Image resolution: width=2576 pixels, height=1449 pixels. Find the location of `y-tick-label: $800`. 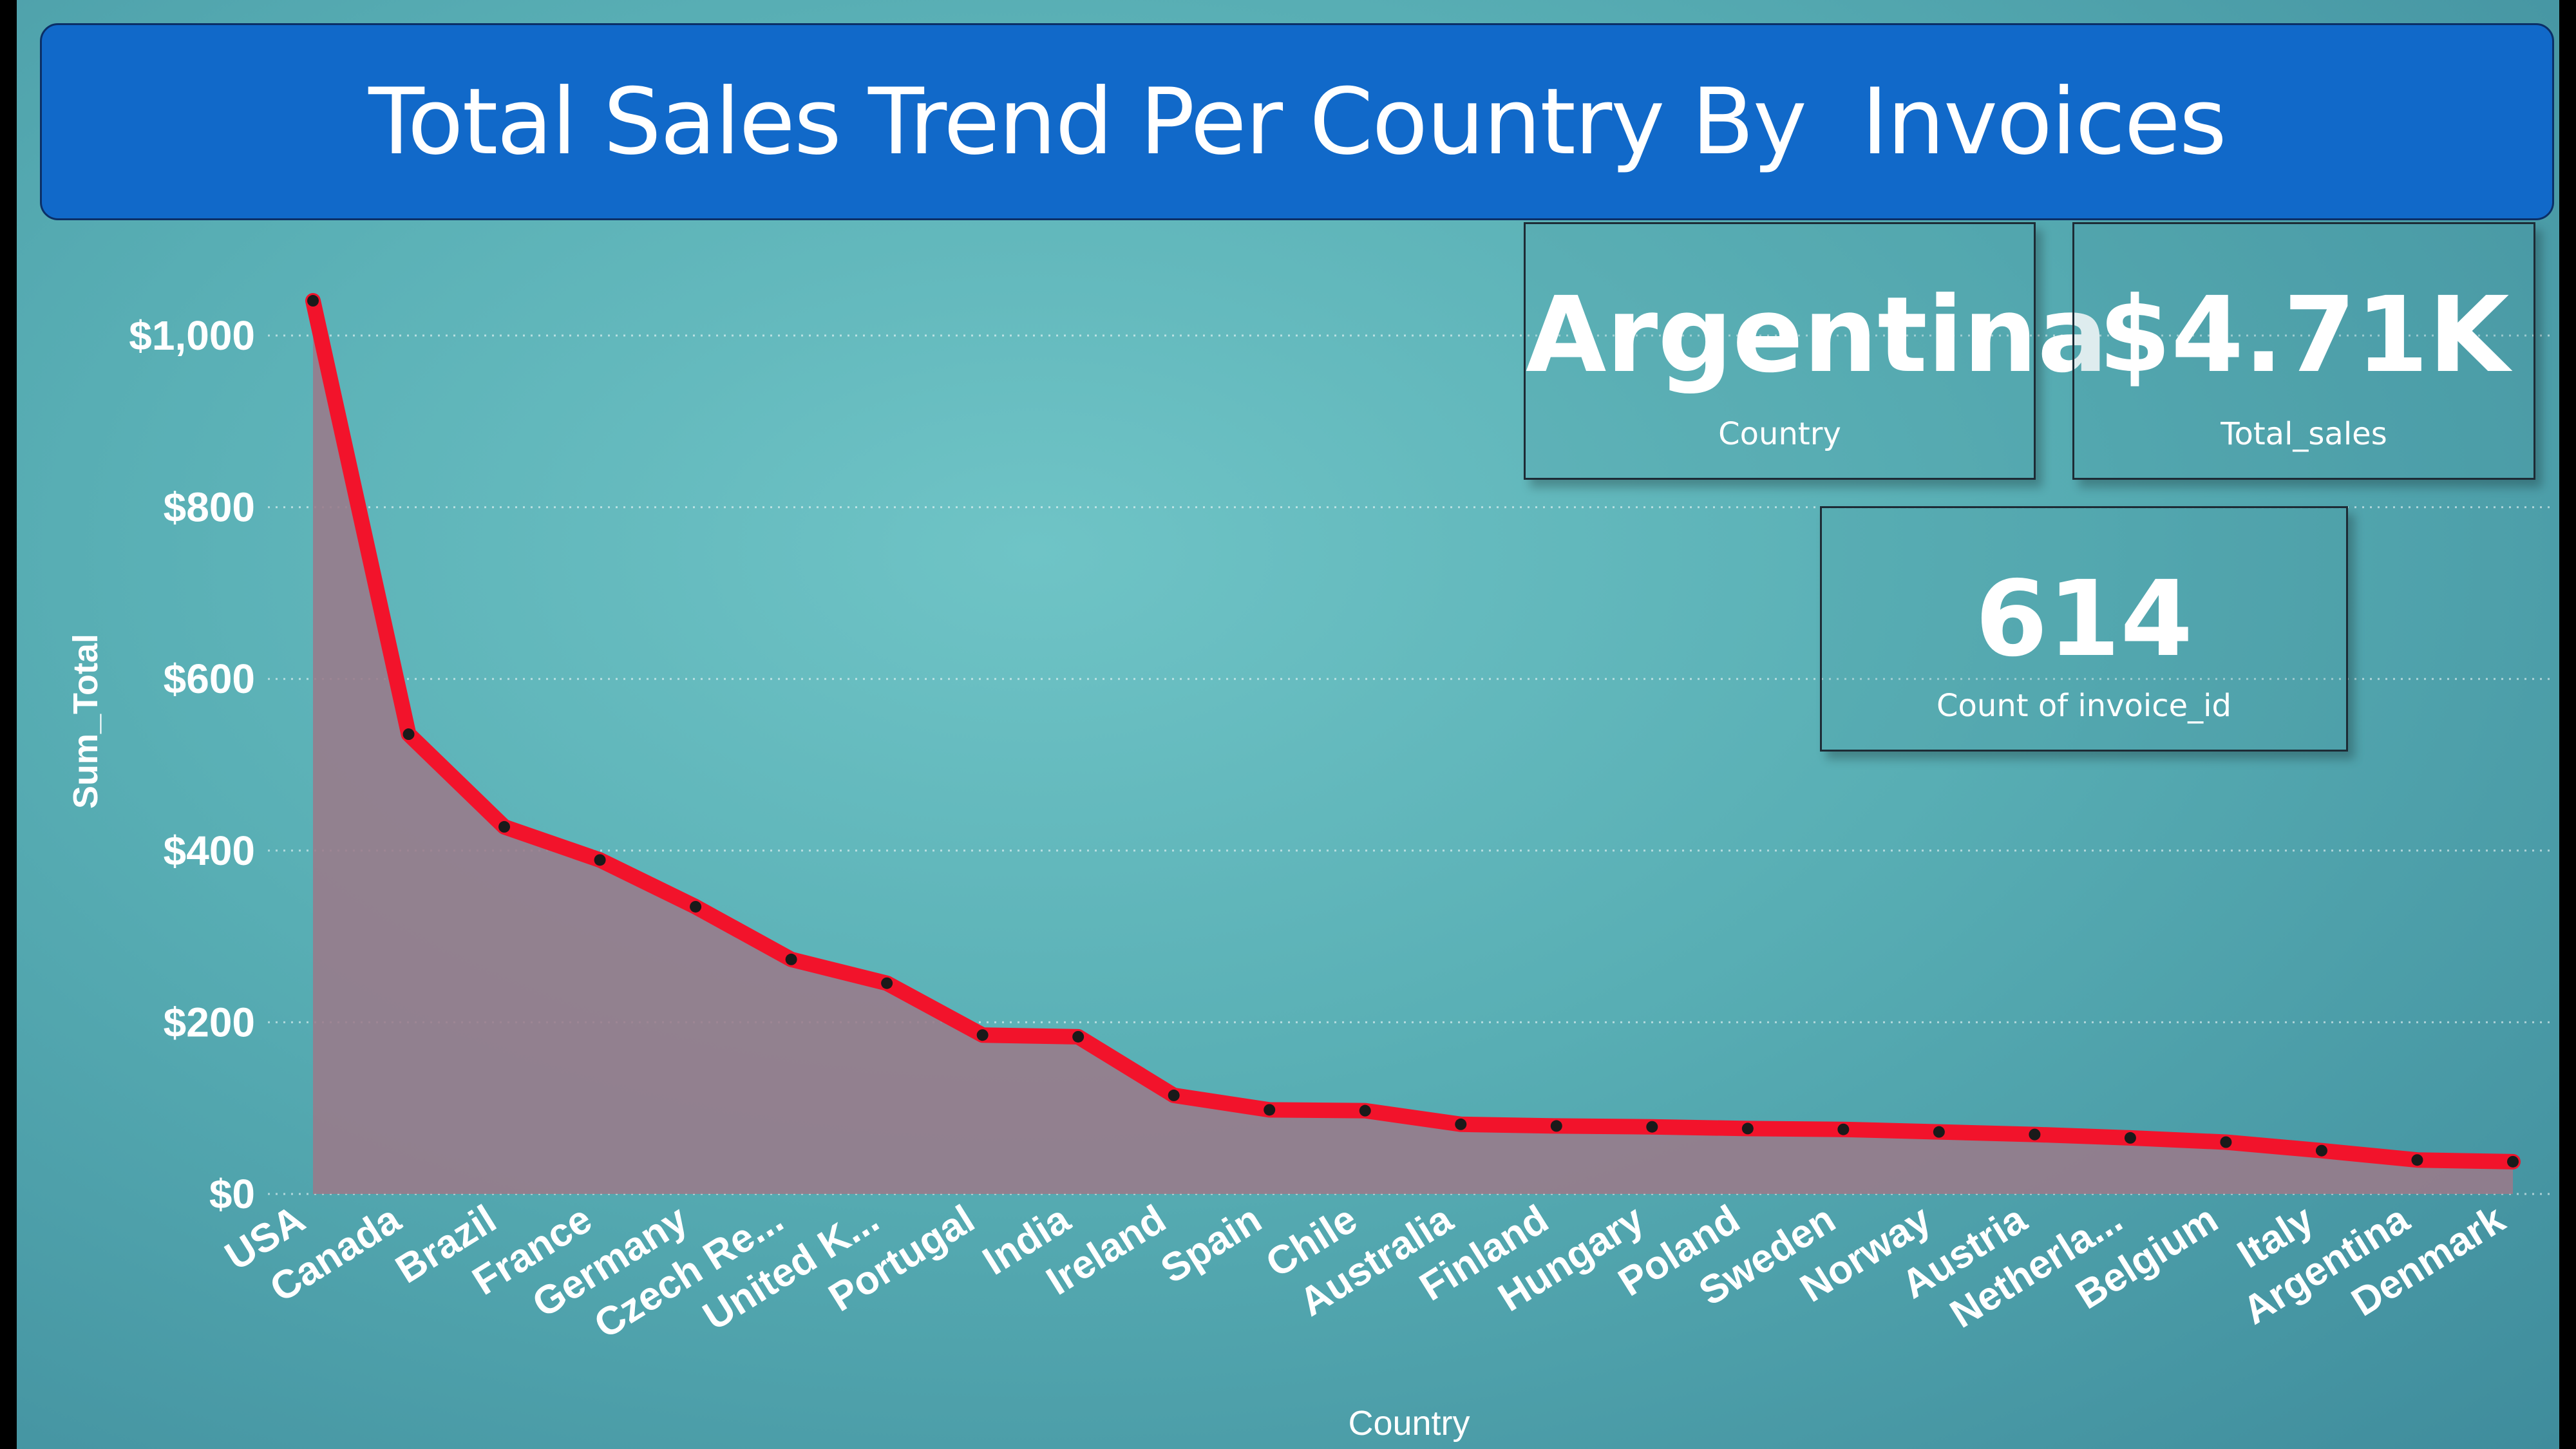

y-tick-label: $800 is located at coordinates (209, 508).